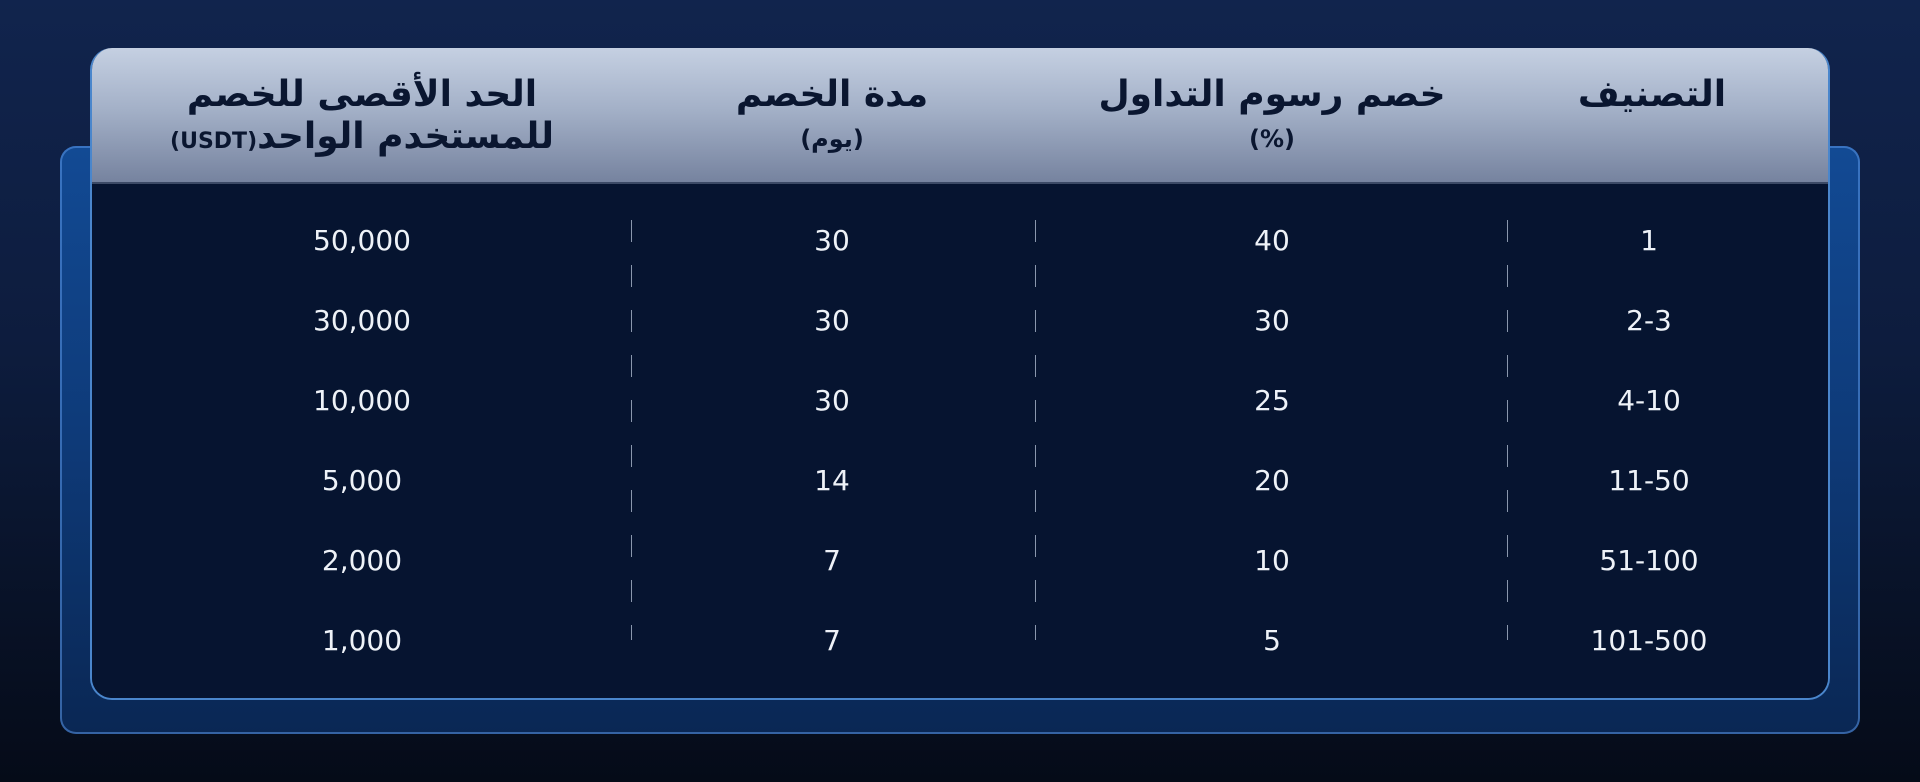  I want to click on header-max-discount: الحد الأقصى للخصم للمستخدم الواحد(USDT), so click(362, 116).